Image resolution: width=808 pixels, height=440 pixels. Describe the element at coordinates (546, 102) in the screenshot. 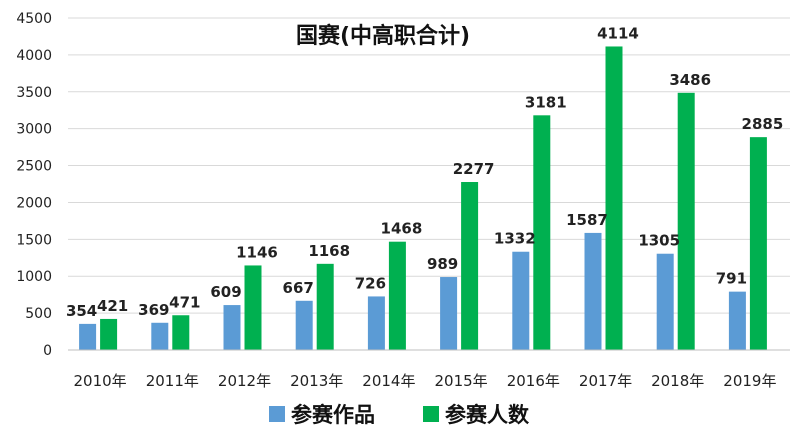

I see `data-label: 3181` at that location.